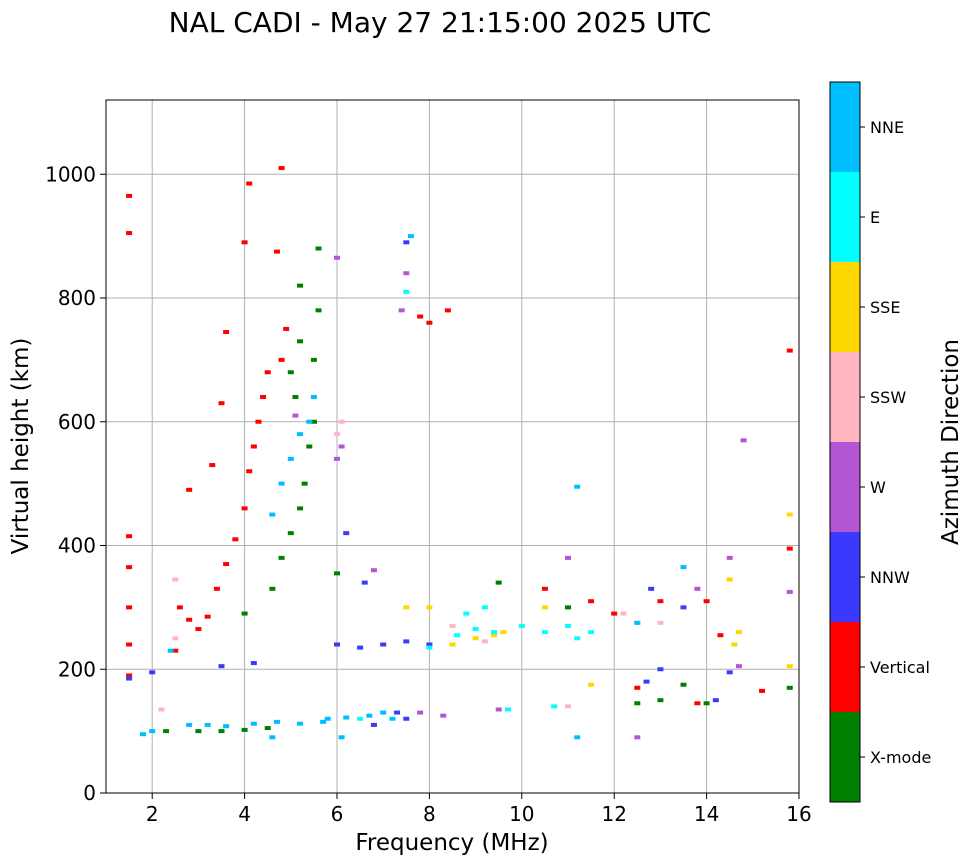 The width and height of the screenshot is (972, 865). Describe the element at coordinates (890, 577) in the screenshot. I see `colorbar-tick-label: NNW` at that location.